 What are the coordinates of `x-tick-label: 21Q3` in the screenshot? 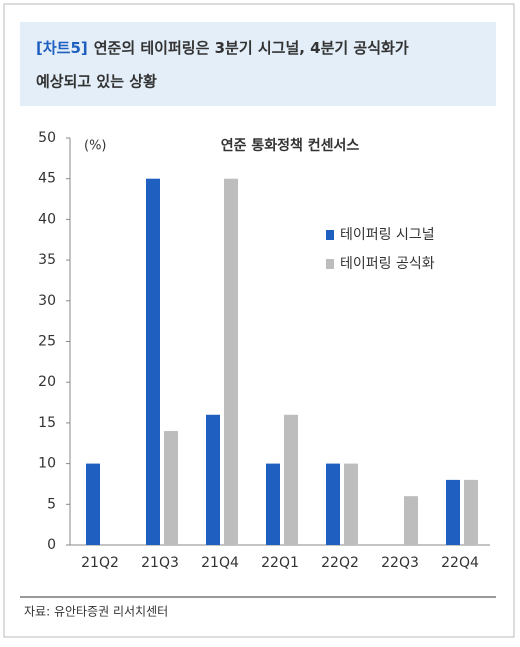 It's located at (160, 563).